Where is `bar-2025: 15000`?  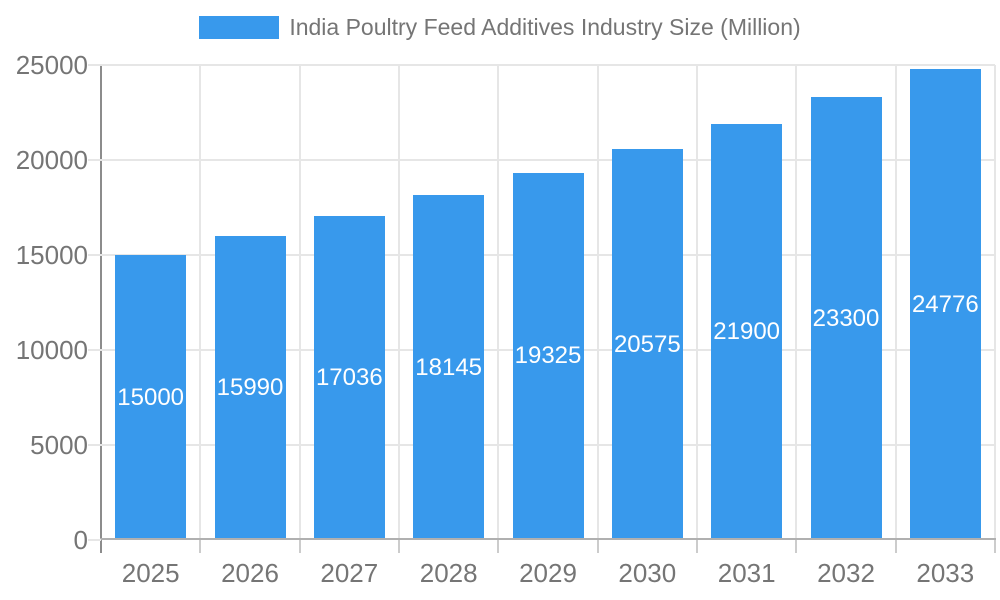
bar-2025: 15000 is located at coordinates (151, 397).